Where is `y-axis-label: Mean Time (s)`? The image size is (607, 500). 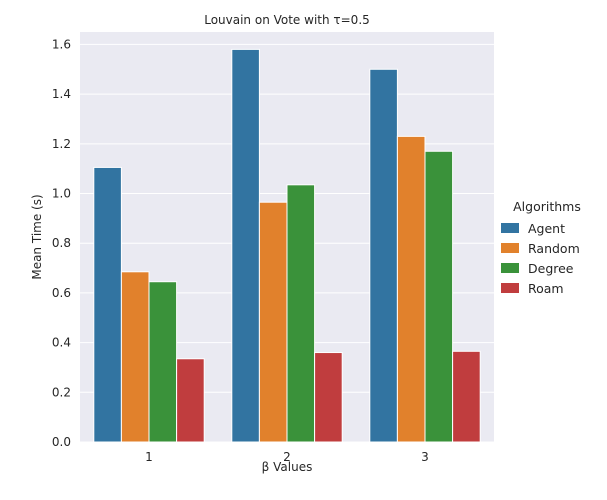
y-axis-label: Mean Time (s) is located at coordinates (37, 236).